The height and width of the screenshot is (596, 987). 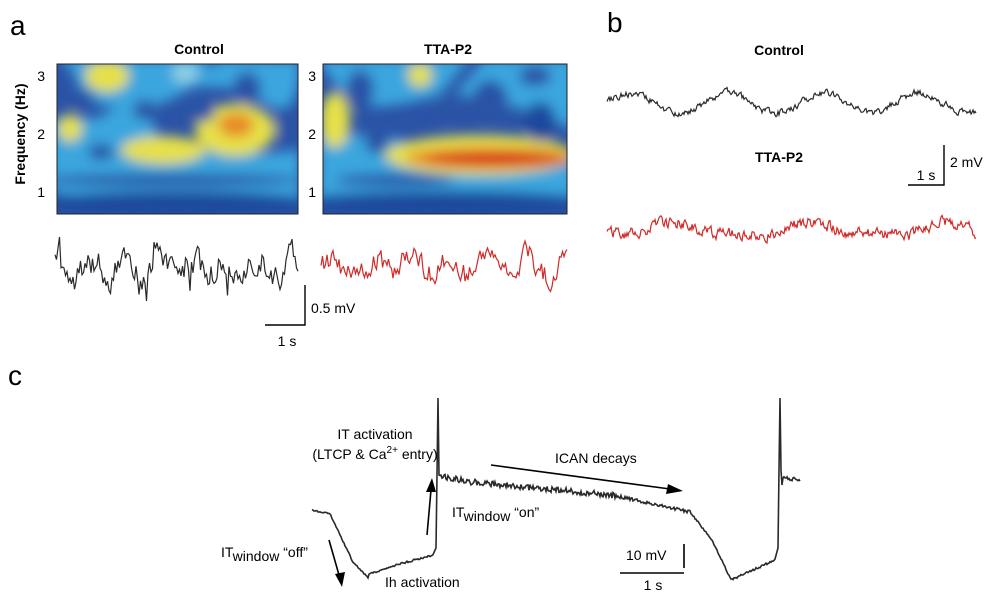 I want to click on annotation-itwindow-off: ITwindow “off”, so click(x=264, y=554).